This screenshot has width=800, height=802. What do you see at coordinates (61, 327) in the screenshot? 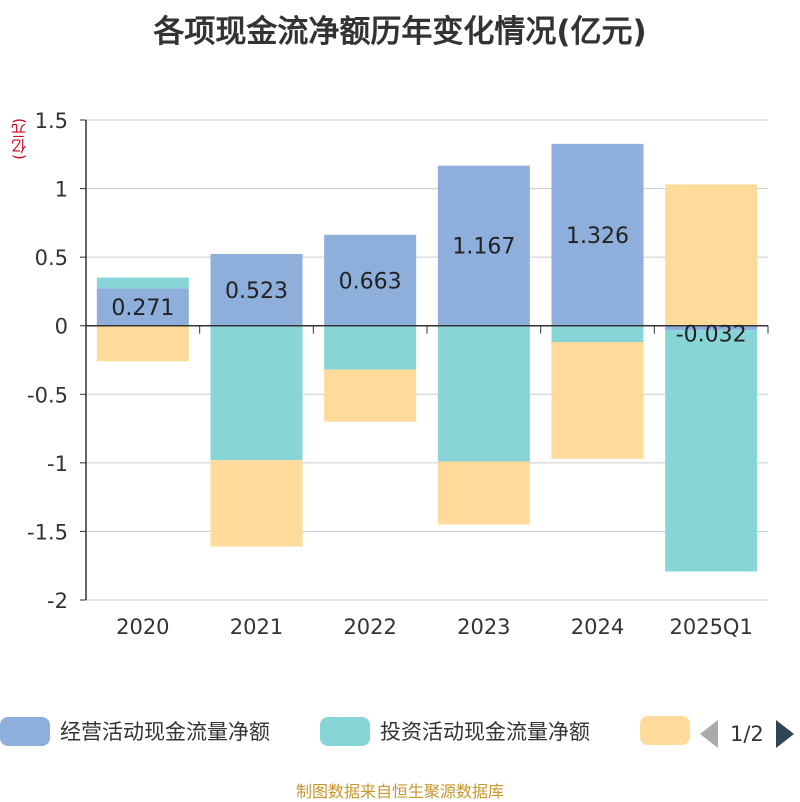
I see `y-tick-label: 0` at bounding box center [61, 327].